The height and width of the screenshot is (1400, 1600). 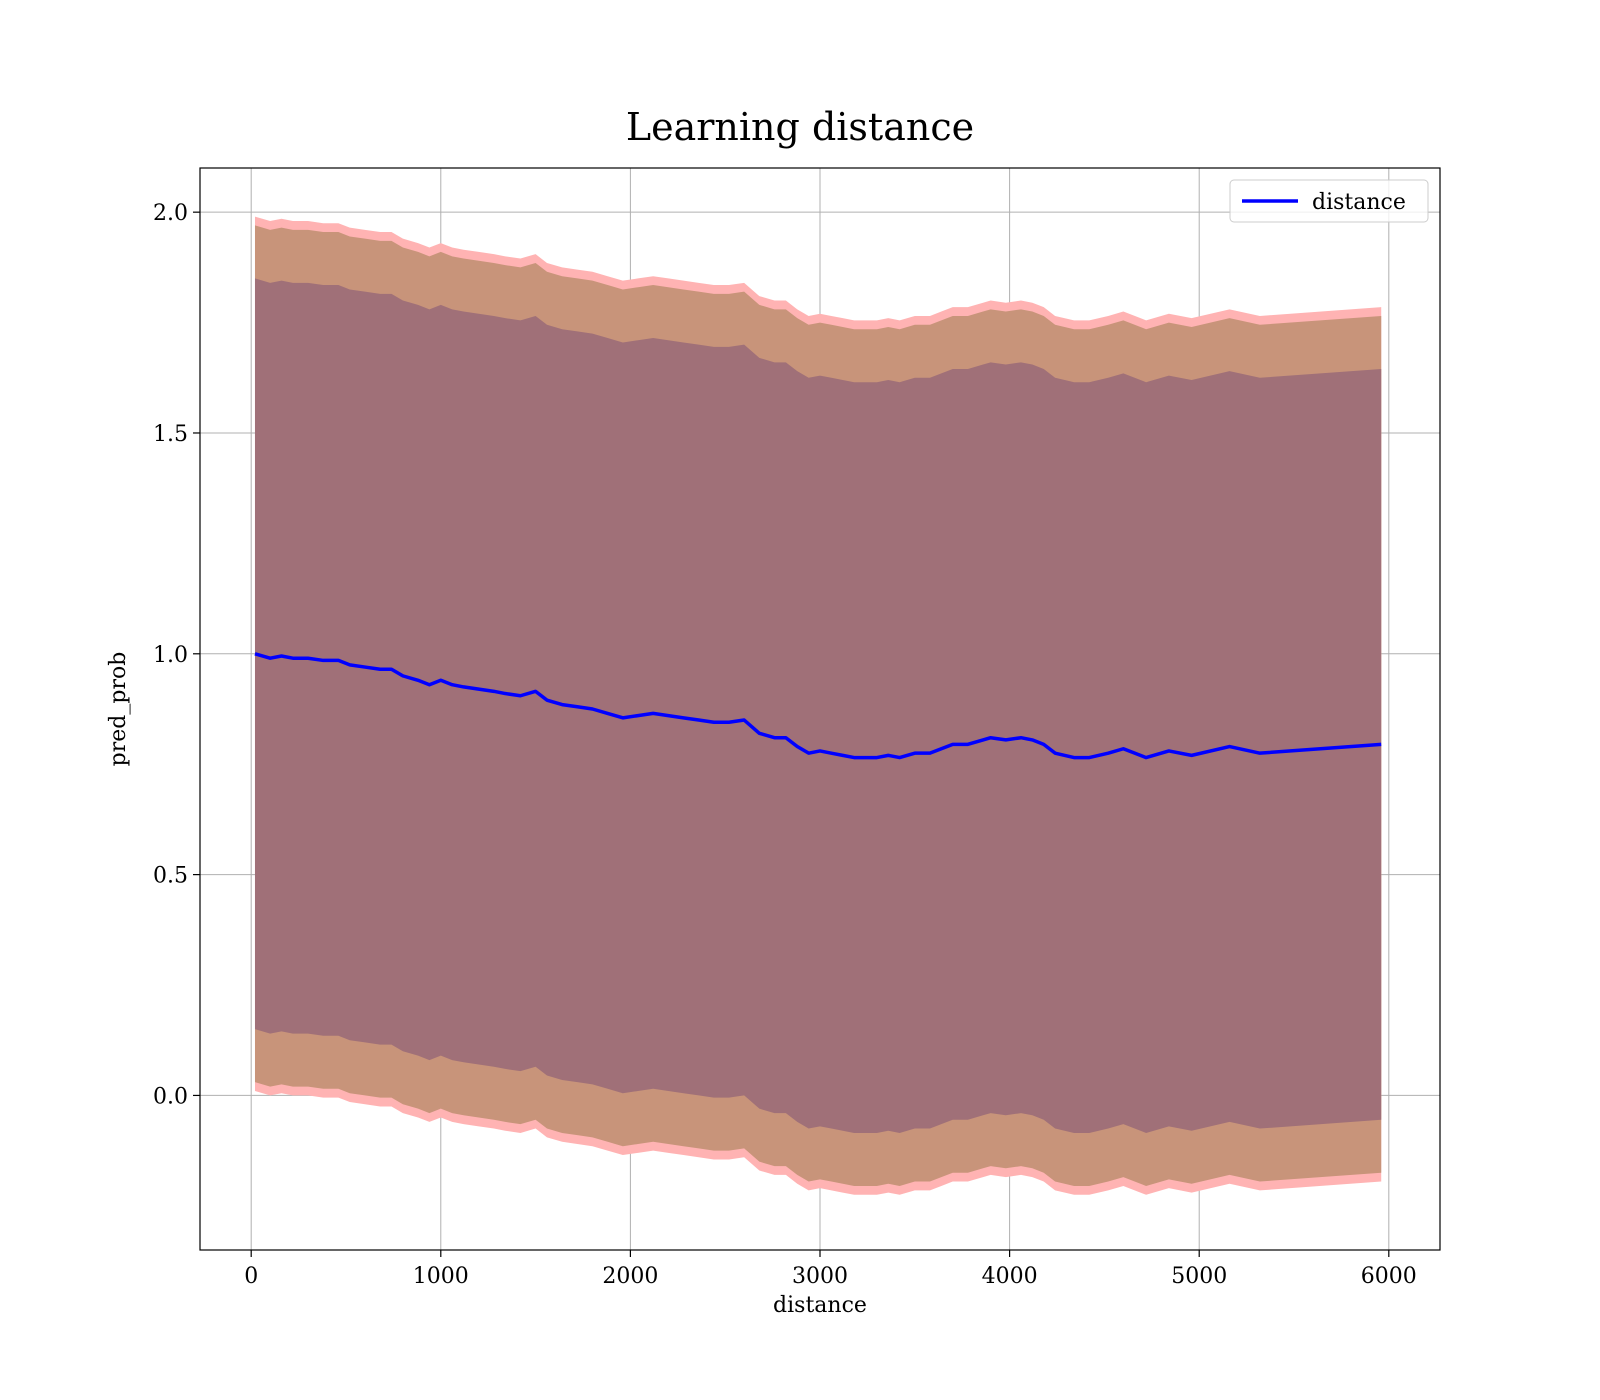 What do you see at coordinates (118, 709) in the screenshot?
I see `y-axis-label: pred_prob` at bounding box center [118, 709].